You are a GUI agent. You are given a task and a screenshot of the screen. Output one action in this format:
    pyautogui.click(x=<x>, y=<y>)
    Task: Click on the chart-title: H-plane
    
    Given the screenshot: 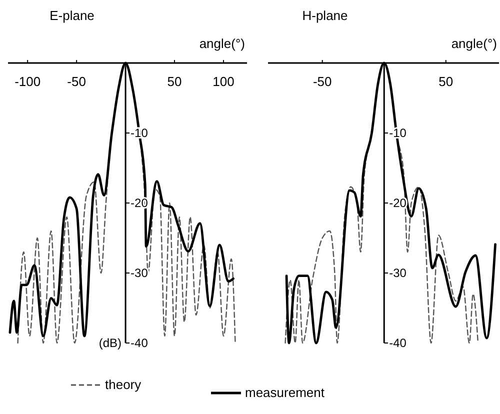 What is the action you would take?
    pyautogui.click(x=325, y=15)
    